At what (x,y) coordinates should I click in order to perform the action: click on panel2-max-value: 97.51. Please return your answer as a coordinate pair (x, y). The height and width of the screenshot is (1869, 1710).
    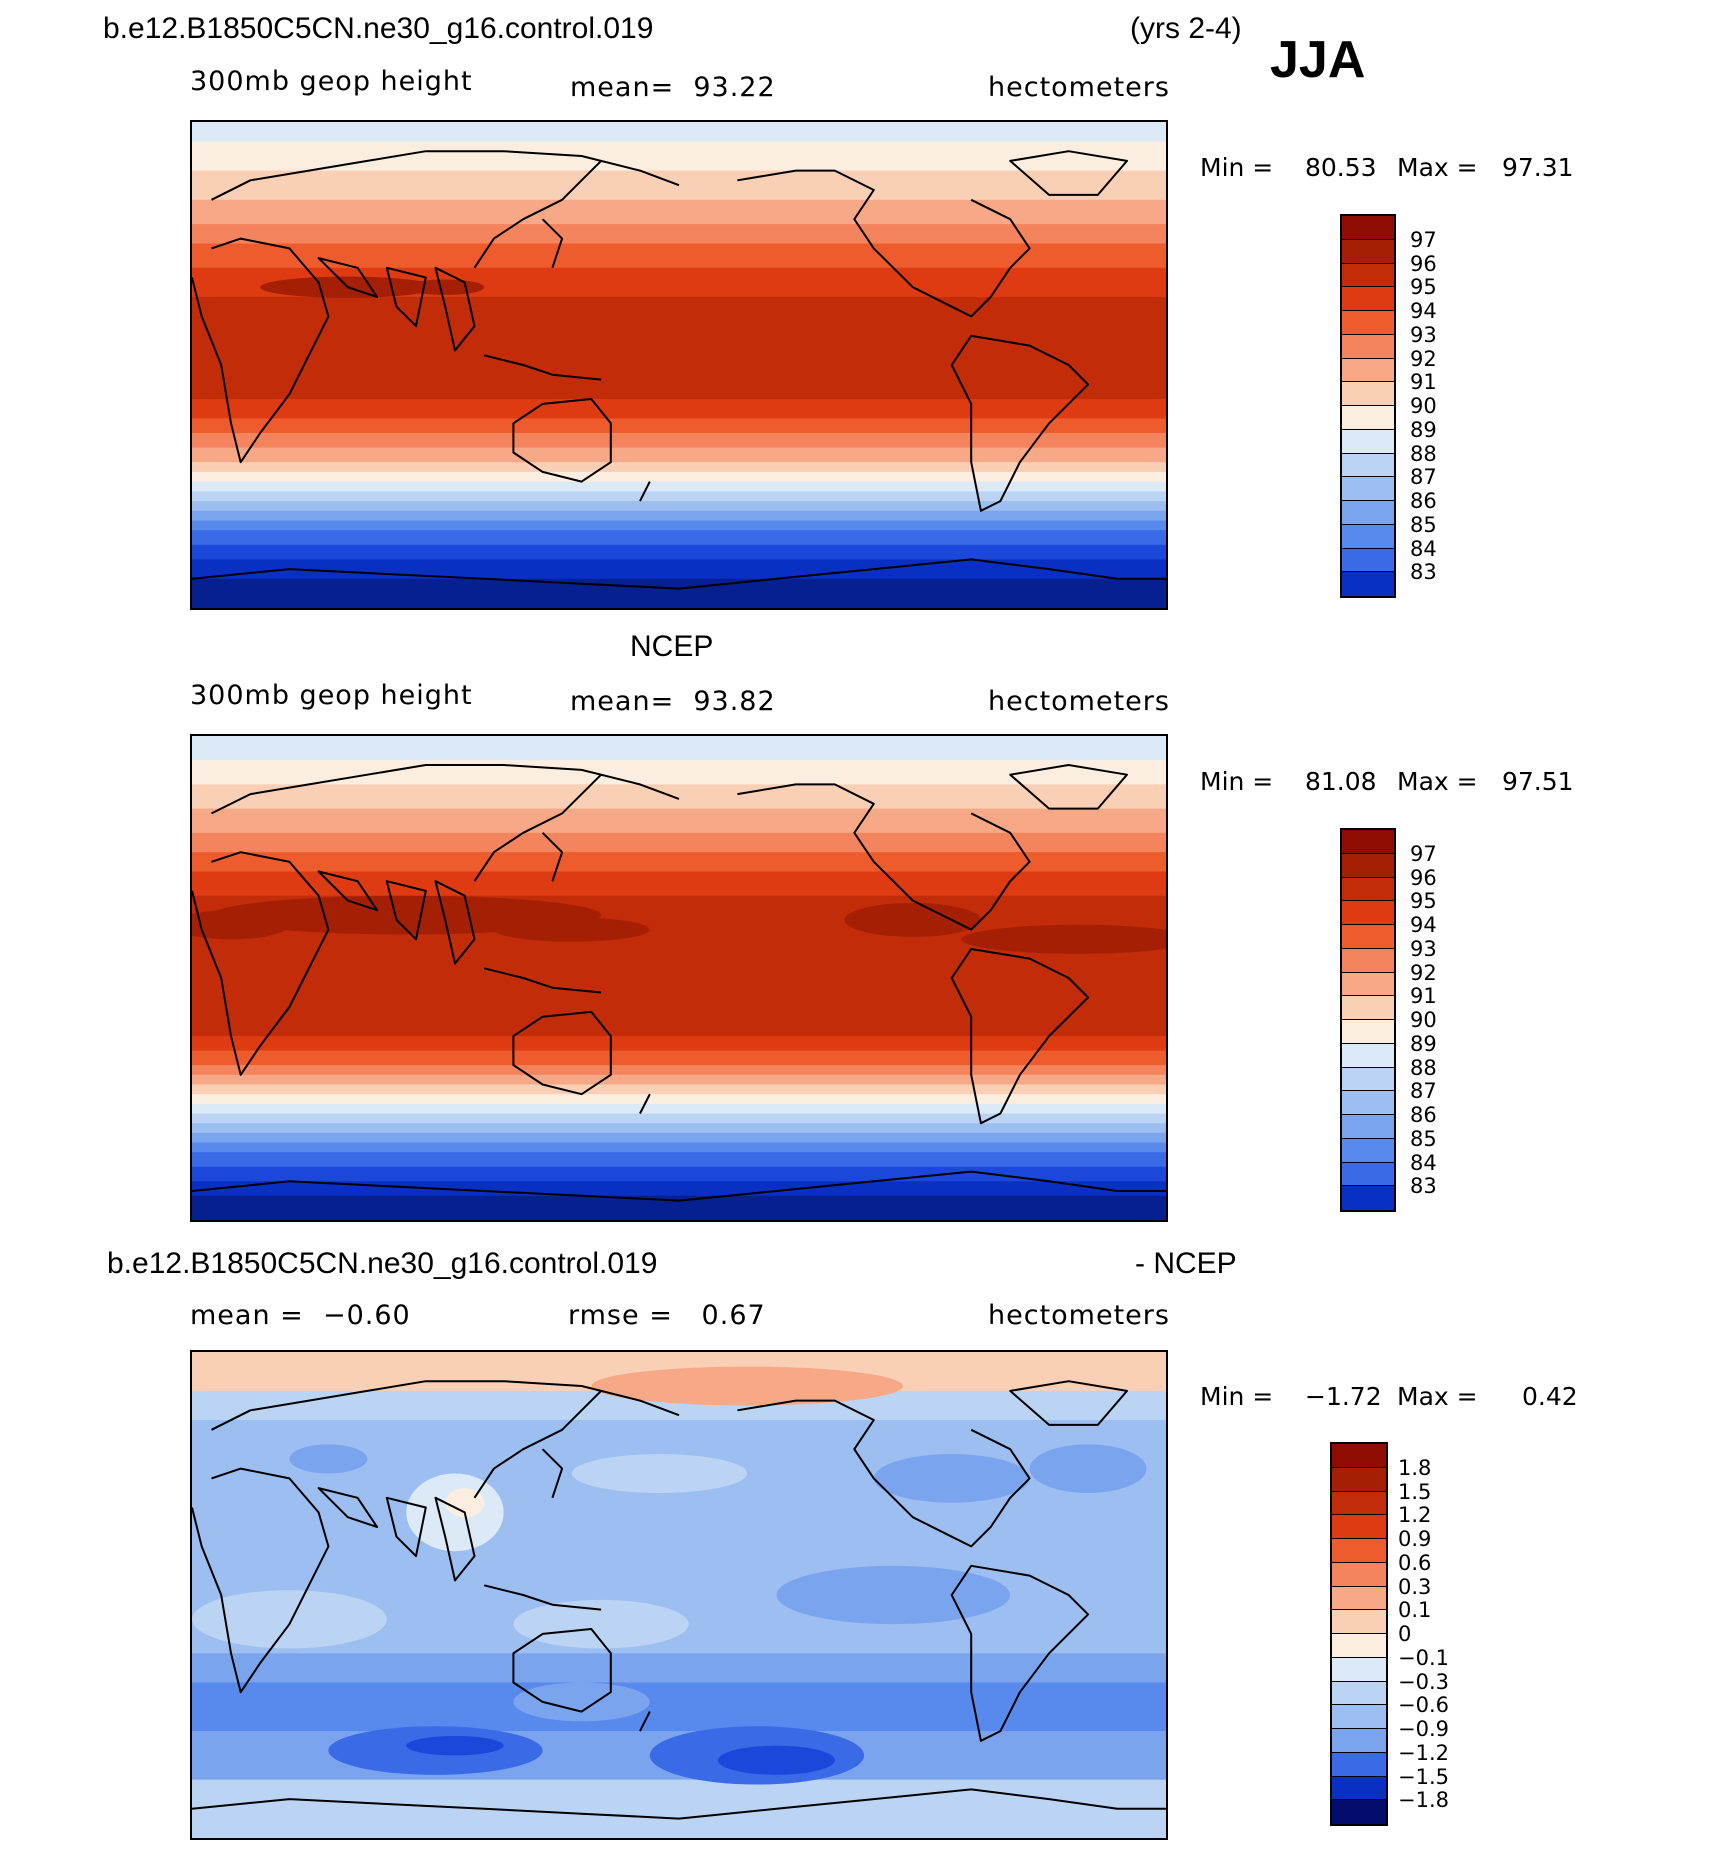
    Looking at the image, I should click on (1538, 781).